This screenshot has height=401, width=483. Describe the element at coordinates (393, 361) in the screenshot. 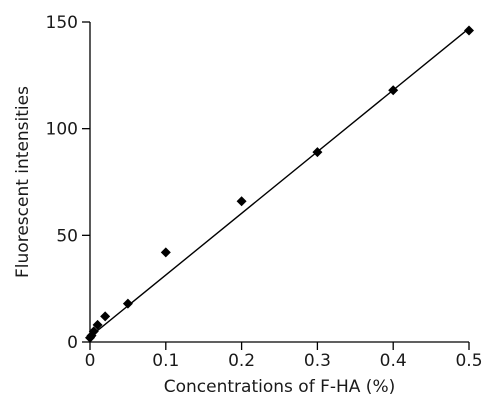

I see `x-tick-label: 0.4` at that location.